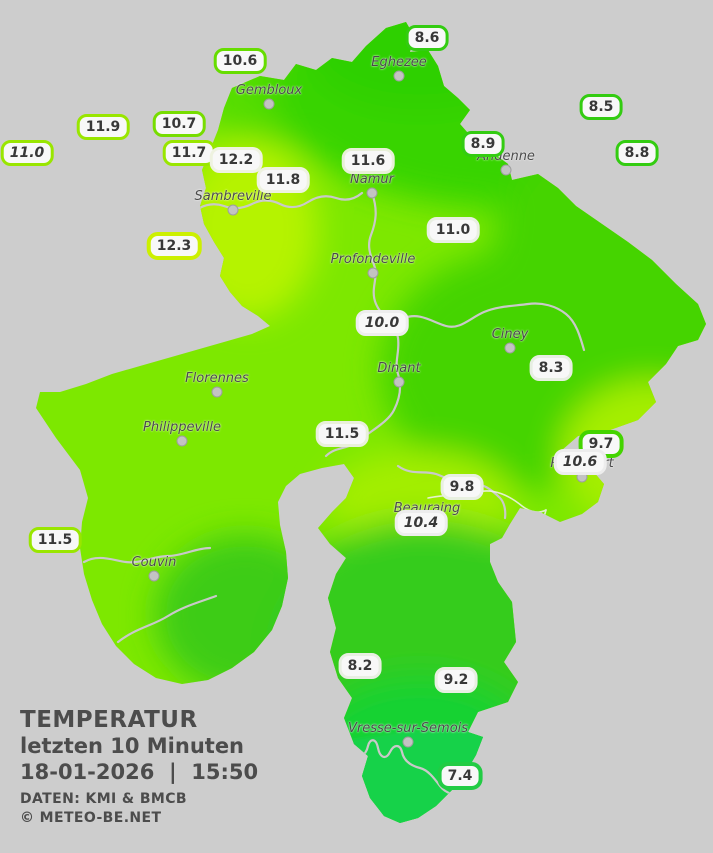  I want to click on temp-label-9.2: 9.2, so click(456, 680).